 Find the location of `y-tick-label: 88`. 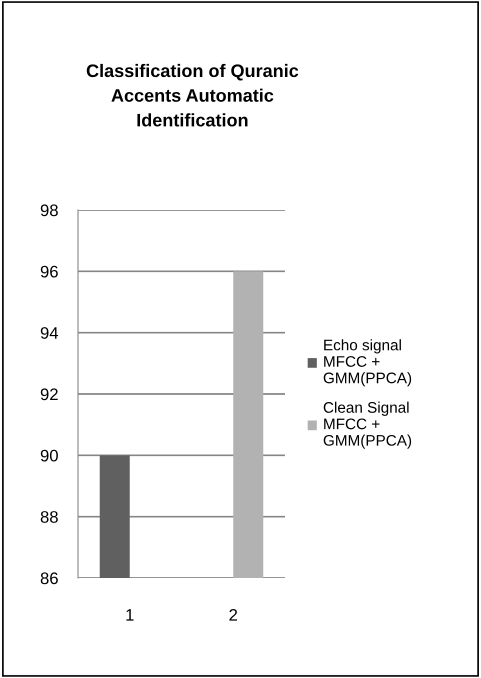

y-tick-label: 88 is located at coordinates (49, 517).